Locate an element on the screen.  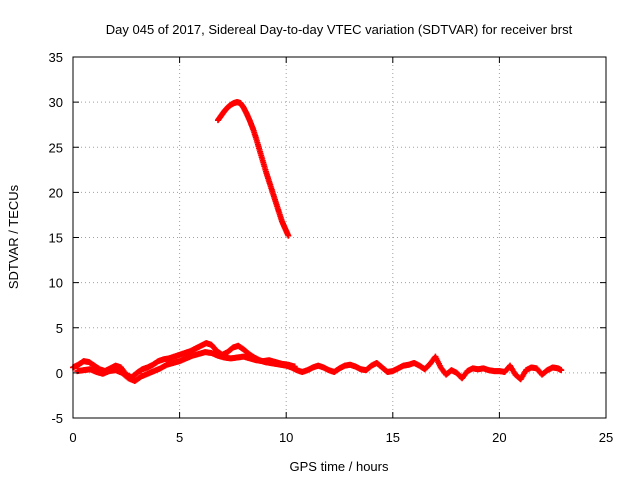
y-tick-label: 15 is located at coordinates (56, 238).